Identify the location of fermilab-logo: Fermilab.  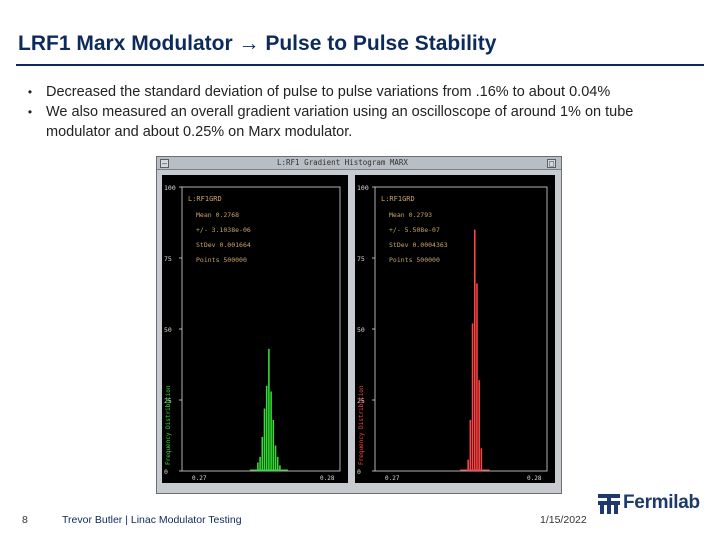
(649, 503).